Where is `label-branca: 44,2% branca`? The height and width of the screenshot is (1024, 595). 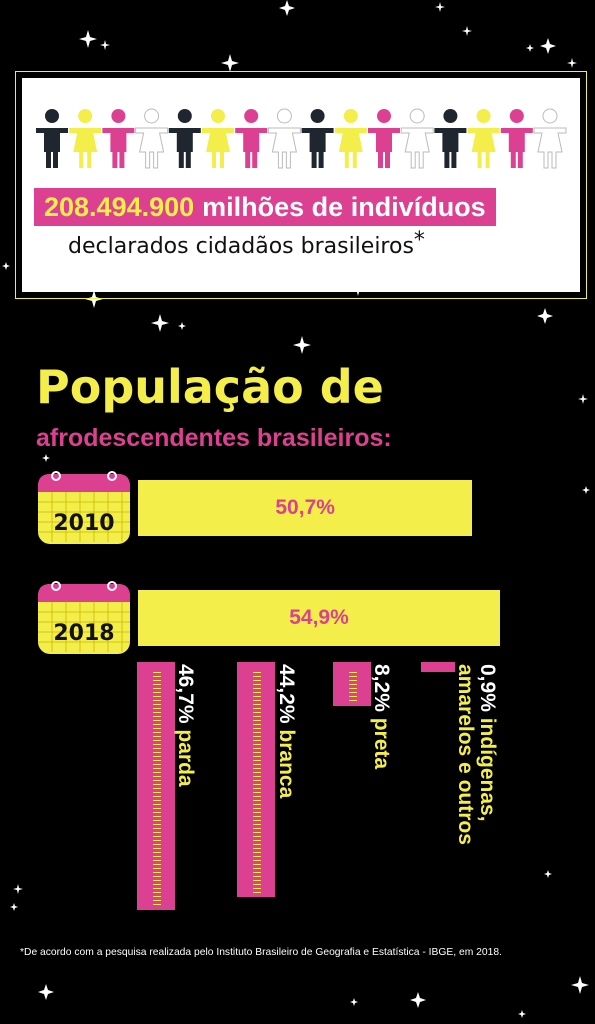
label-branca: 44,2% branca is located at coordinates (286, 731).